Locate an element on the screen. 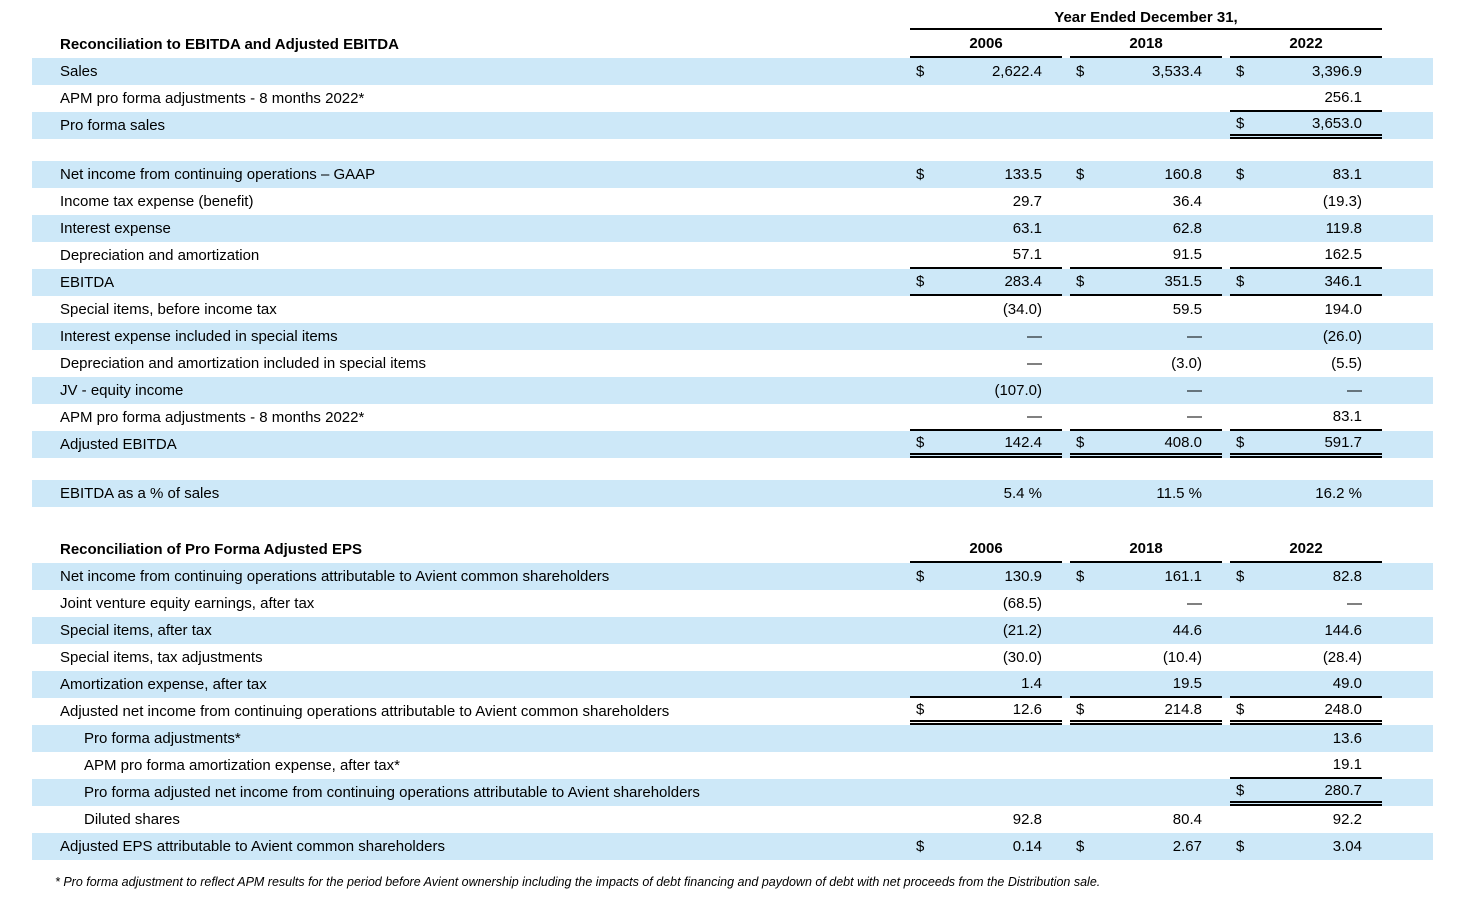  value-cell: 144.6 is located at coordinates (1306, 630).